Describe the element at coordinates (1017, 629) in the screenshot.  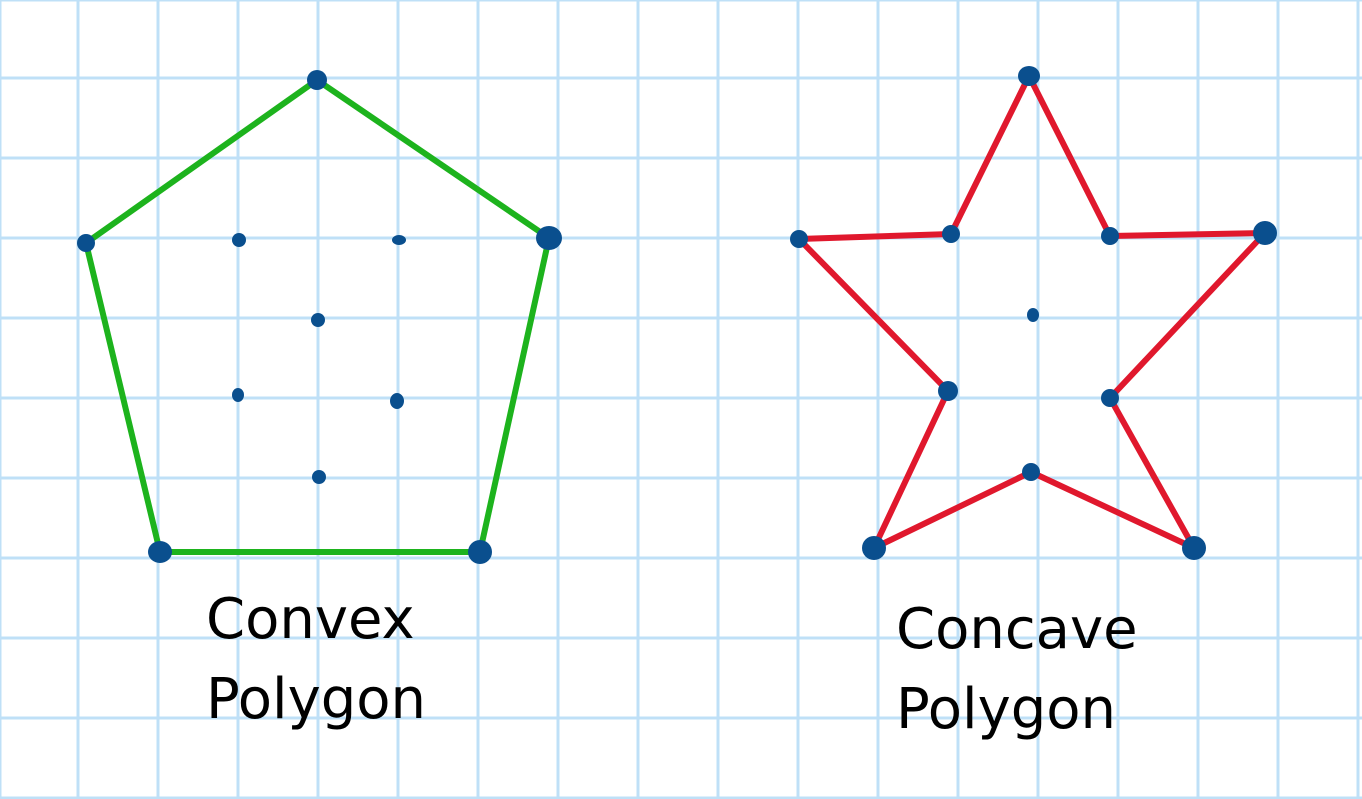
I see `concave-caption-line1: Concave` at that location.